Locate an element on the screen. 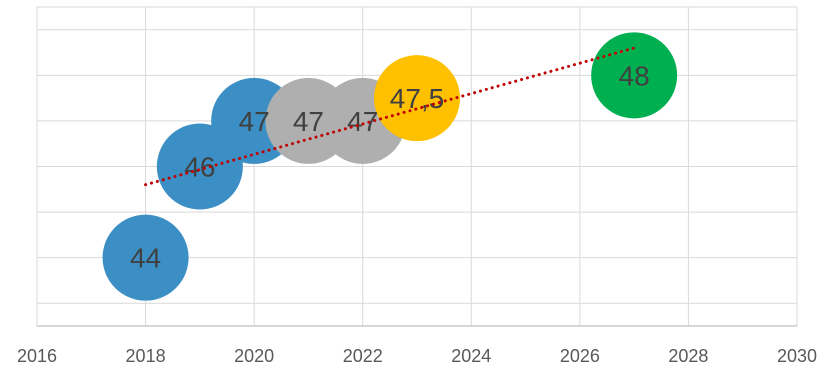  x-tick-label: 2020 is located at coordinates (254, 356).